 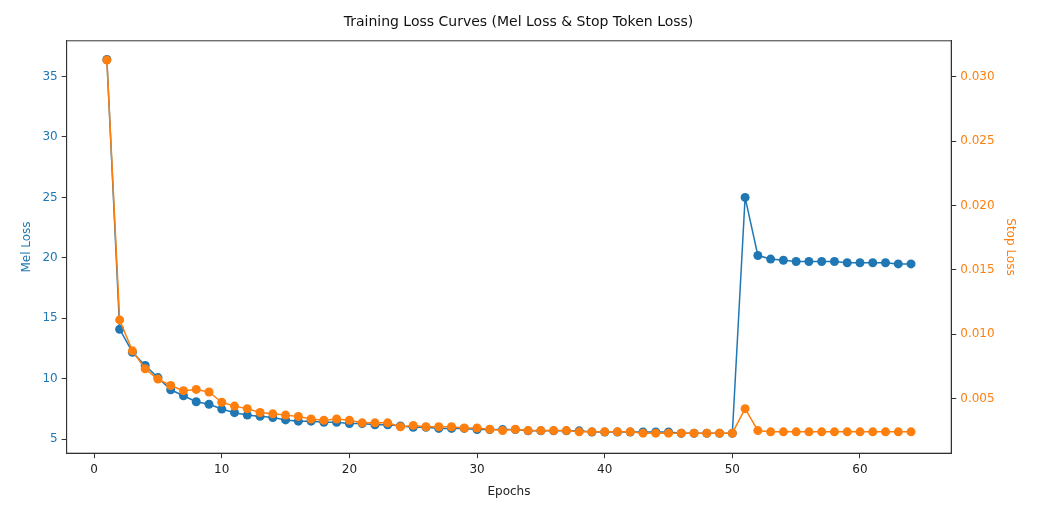 I want to click on y2-tick-label: 0.025, so click(x=977, y=140).